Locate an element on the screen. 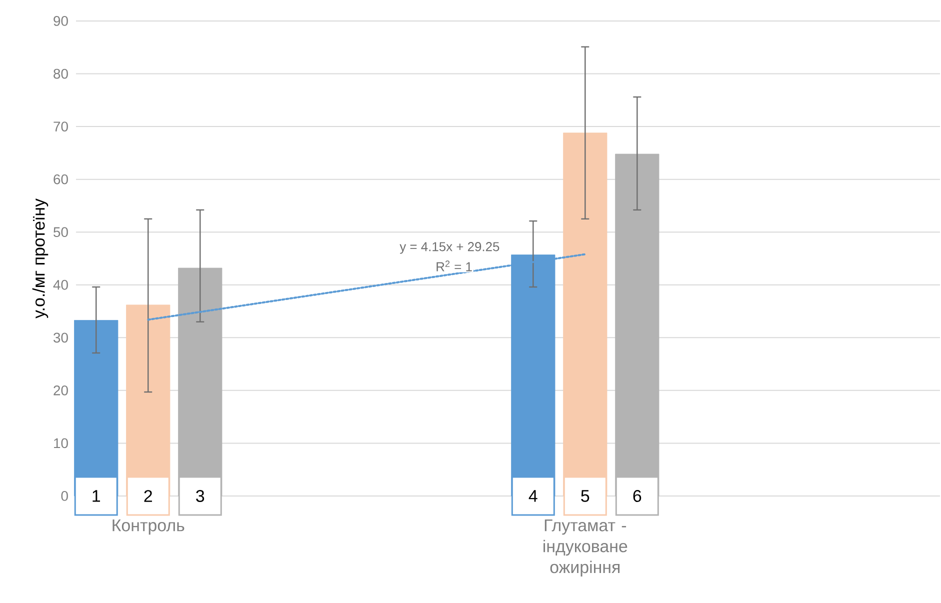 The image size is (941, 603). y-tick-label: 20 is located at coordinates (61, 390).